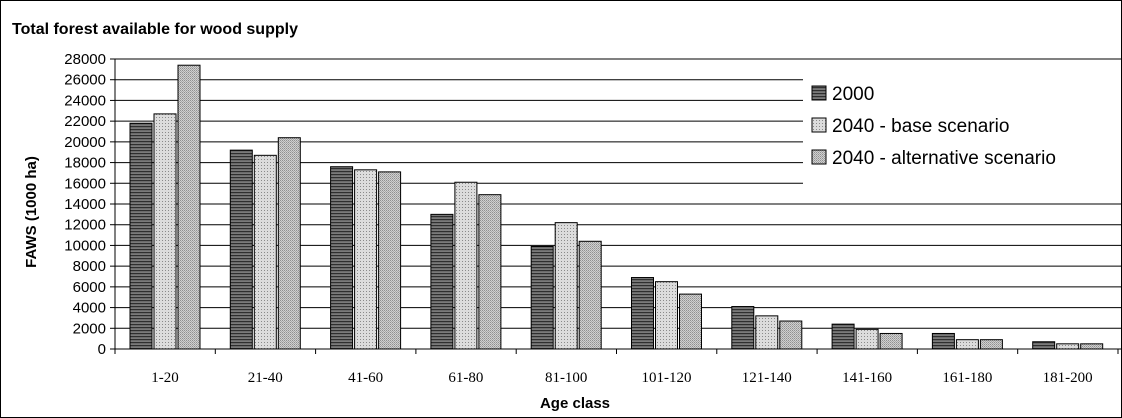 The height and width of the screenshot is (418, 1122). I want to click on x-tick-label: 61-80, so click(465, 378).